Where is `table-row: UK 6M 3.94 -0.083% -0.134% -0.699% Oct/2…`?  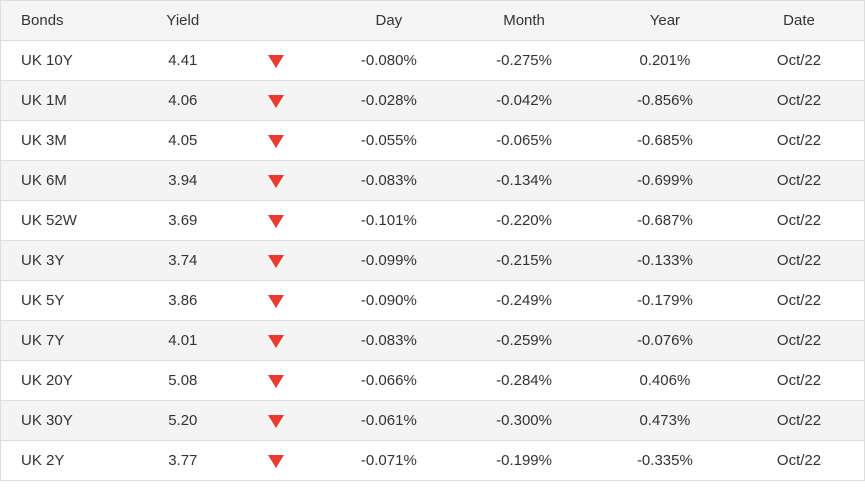
table-row: UK 6M 3.94 -0.083% -0.134% -0.699% Oct/2… is located at coordinates (432, 180).